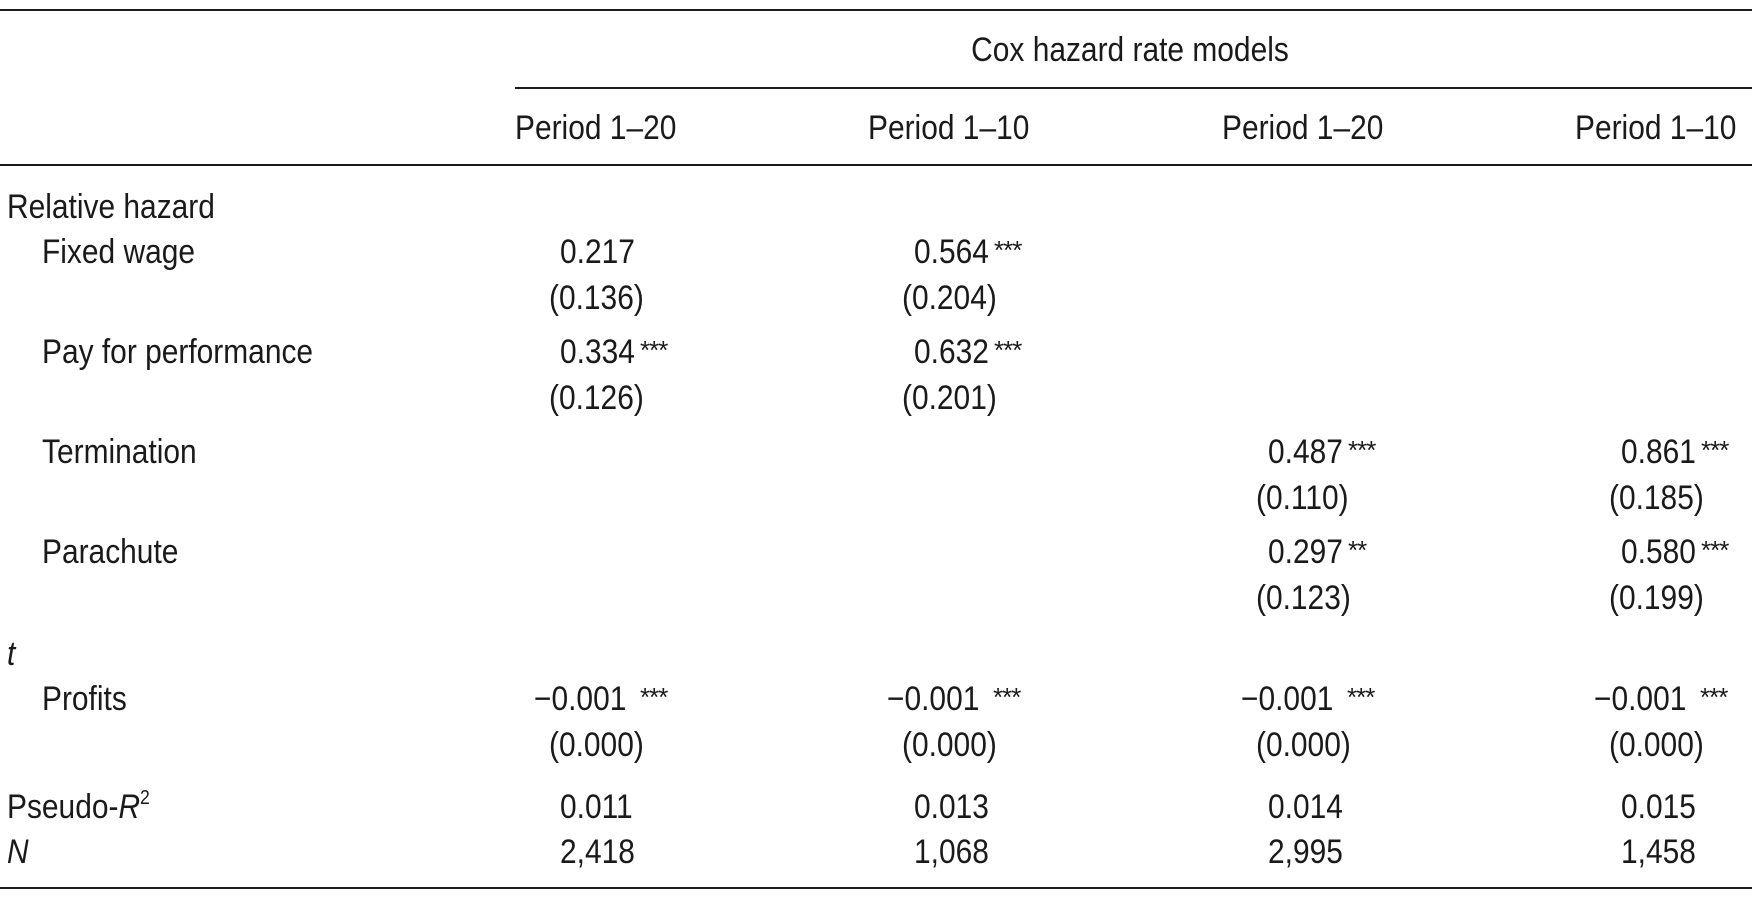  What do you see at coordinates (596, 807) in the screenshot?
I see `pseudo-r2-c1: 0.011` at bounding box center [596, 807].